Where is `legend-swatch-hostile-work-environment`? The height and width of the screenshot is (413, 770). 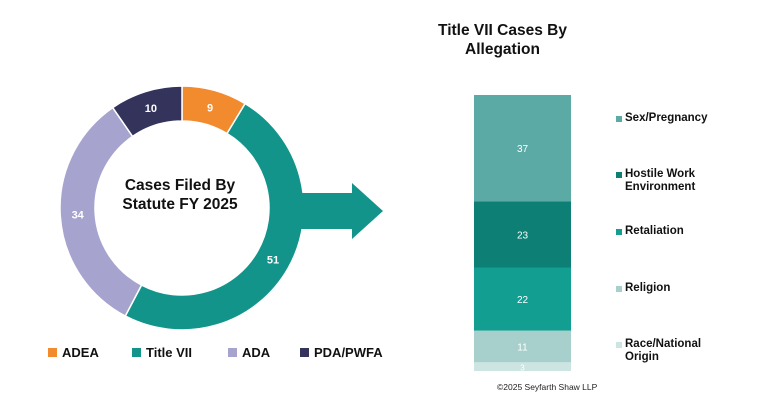 legend-swatch-hostile-work-environment is located at coordinates (619, 175).